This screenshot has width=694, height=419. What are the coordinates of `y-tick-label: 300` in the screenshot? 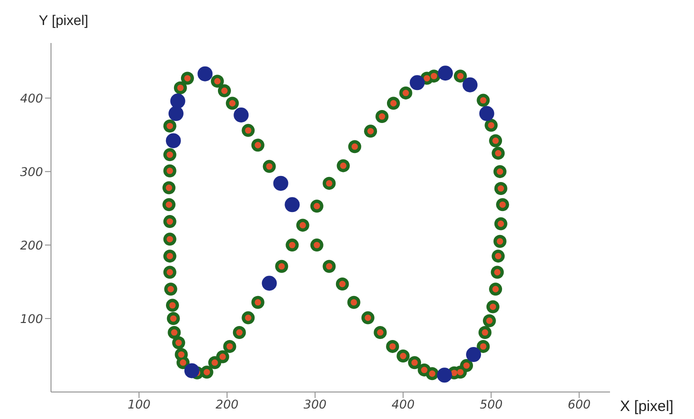 It's located at (32, 171).